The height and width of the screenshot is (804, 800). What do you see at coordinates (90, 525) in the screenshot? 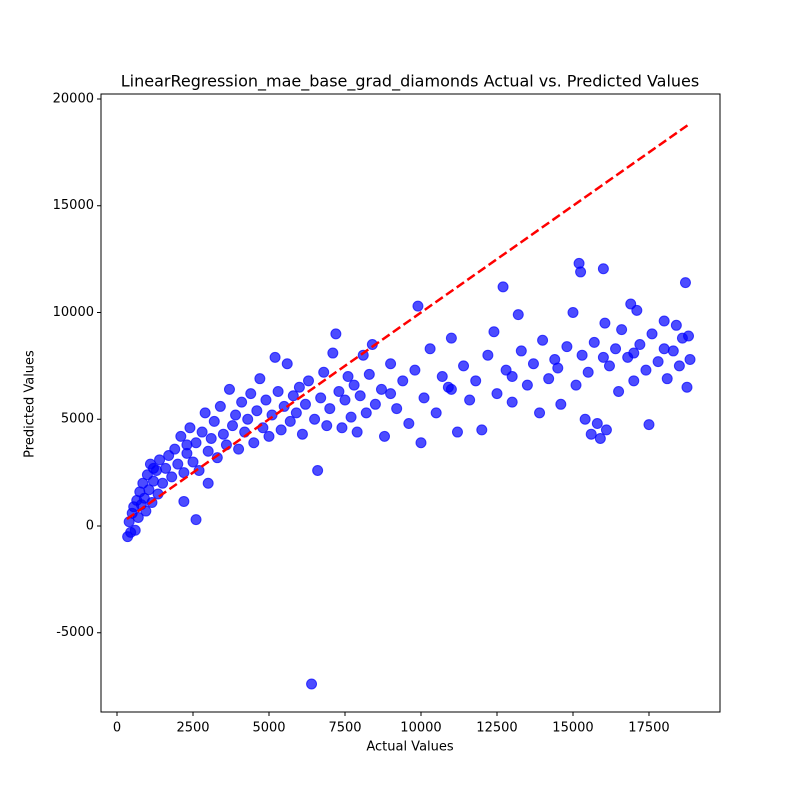
I see `y-tick-label: 0` at bounding box center [90, 525].